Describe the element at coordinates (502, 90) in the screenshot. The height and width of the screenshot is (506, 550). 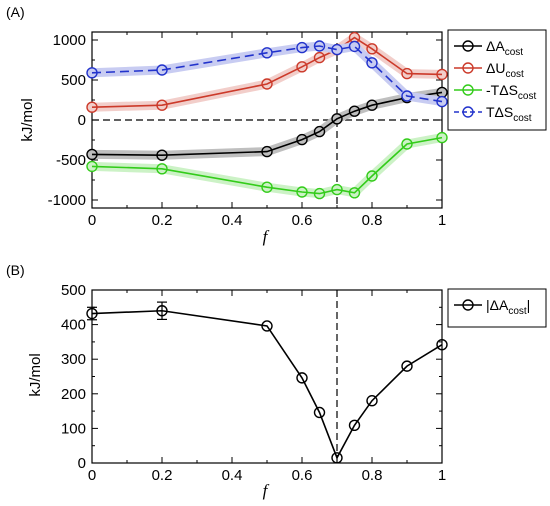
I see `legend-label-main: -TΔS` at that location.